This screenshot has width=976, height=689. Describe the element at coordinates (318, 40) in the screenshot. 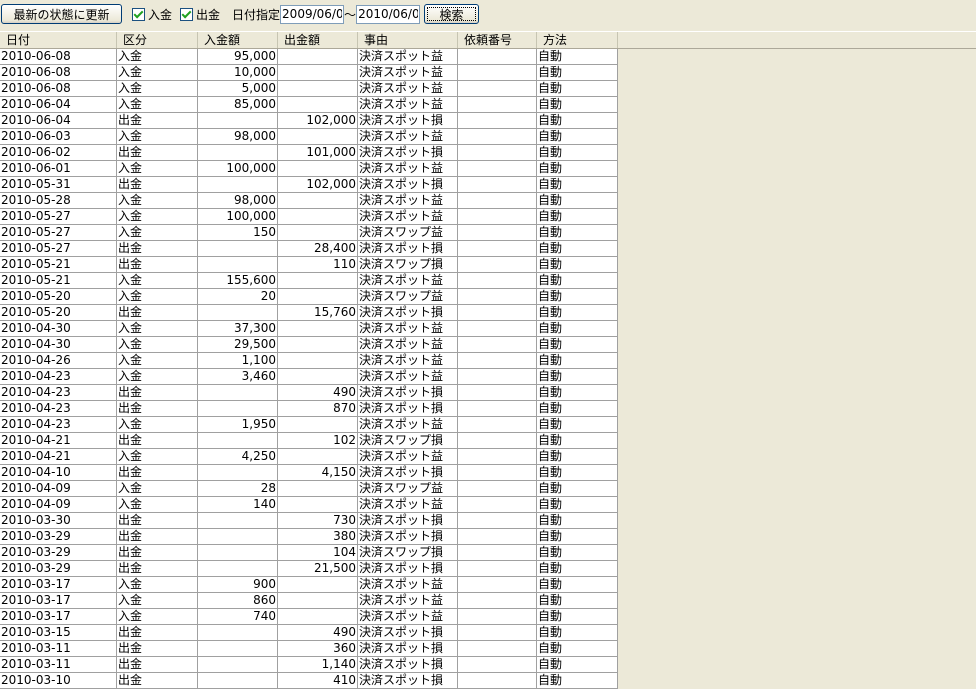

I see `column-header-withdrawal: 出金額` at that location.